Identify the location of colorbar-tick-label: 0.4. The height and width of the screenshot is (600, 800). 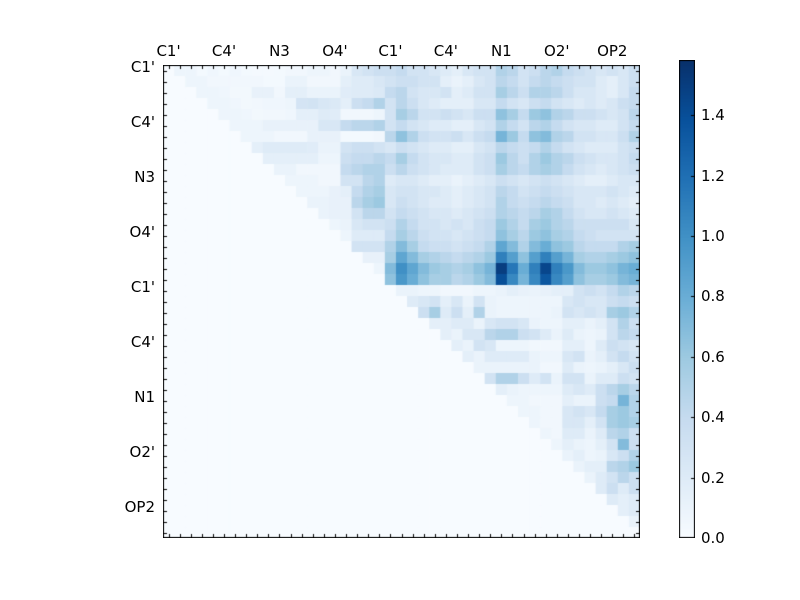
(713, 417).